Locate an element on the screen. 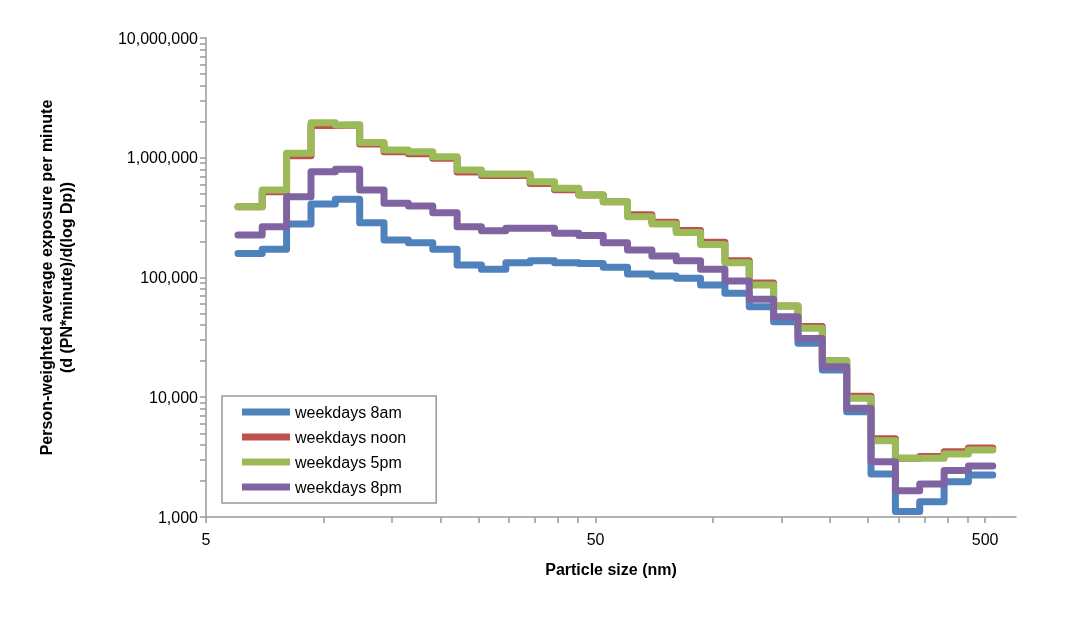 This screenshot has width=1085, height=620. y-tick-label: 10,000 is located at coordinates (174, 397).